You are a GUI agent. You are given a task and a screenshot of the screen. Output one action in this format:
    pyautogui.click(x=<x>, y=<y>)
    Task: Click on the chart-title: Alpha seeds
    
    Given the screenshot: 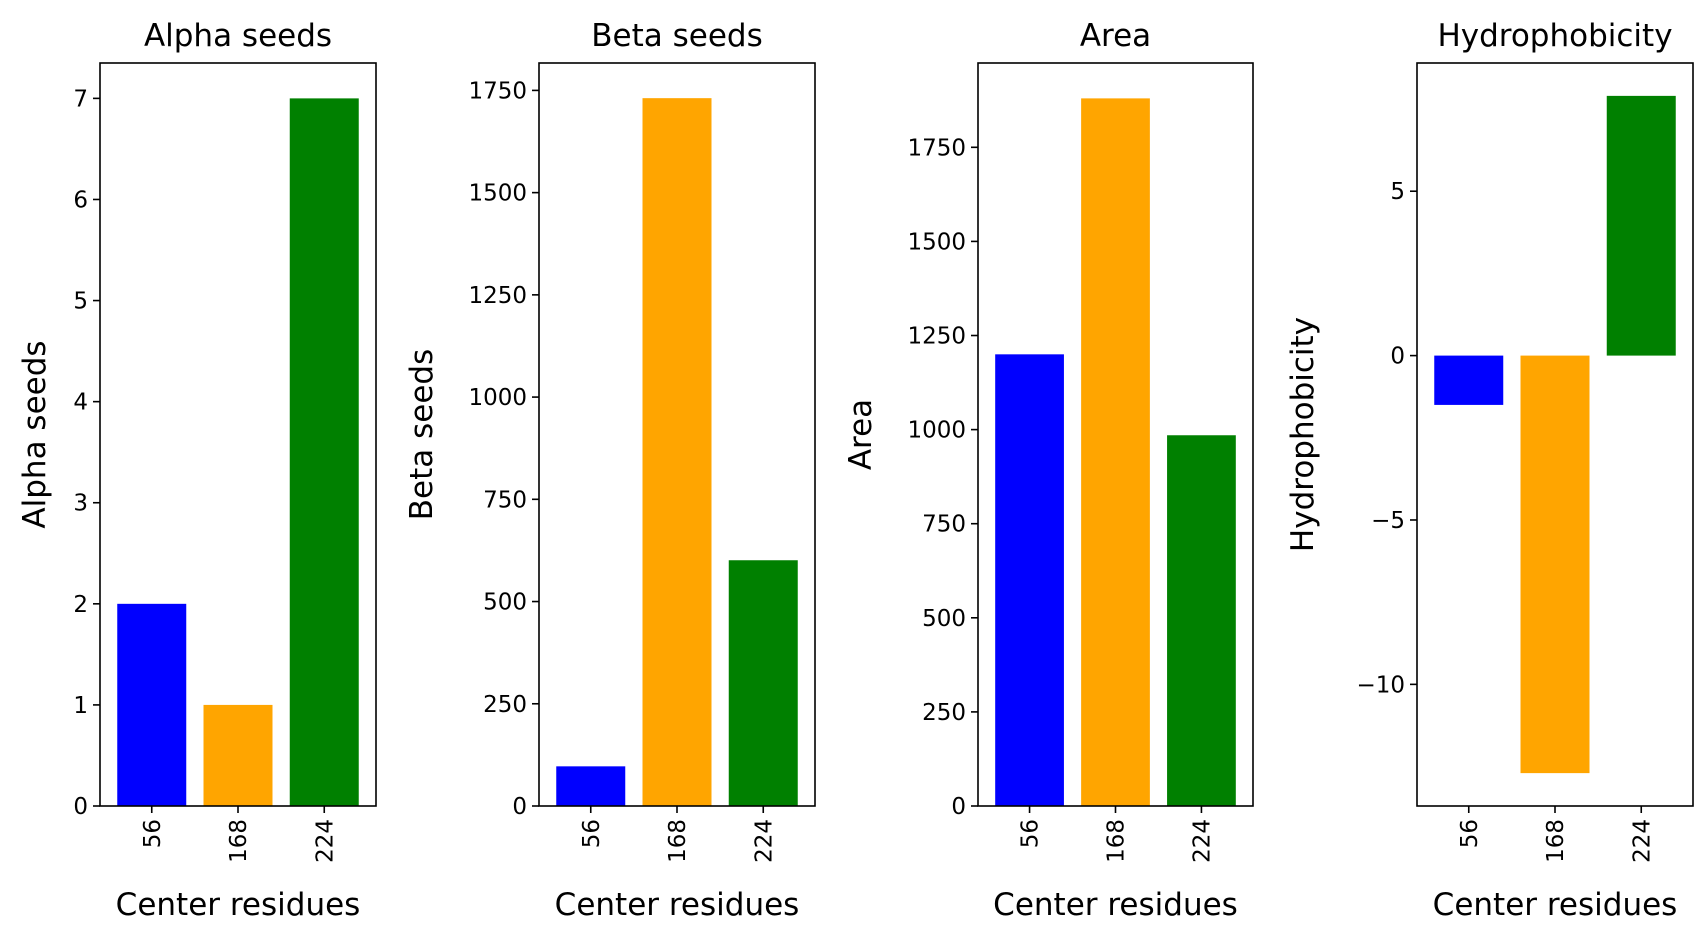 What is the action you would take?
    pyautogui.click(x=238, y=36)
    